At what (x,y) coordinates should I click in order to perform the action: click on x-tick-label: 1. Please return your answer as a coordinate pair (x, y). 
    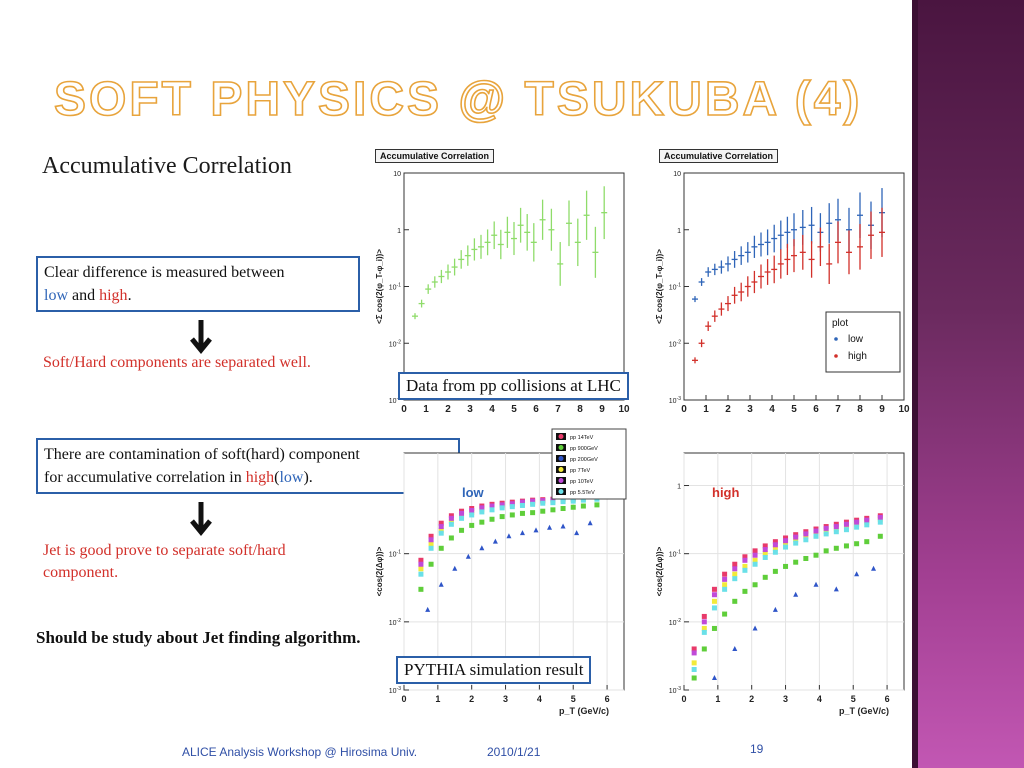
    Looking at the image, I should click on (426, 409).